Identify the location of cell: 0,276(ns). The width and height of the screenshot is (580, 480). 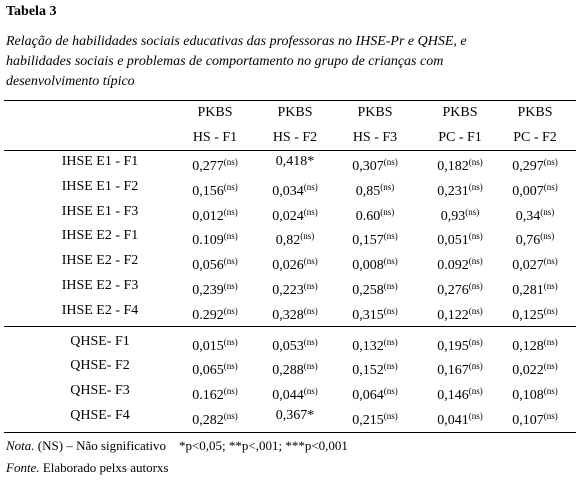
(460, 288).